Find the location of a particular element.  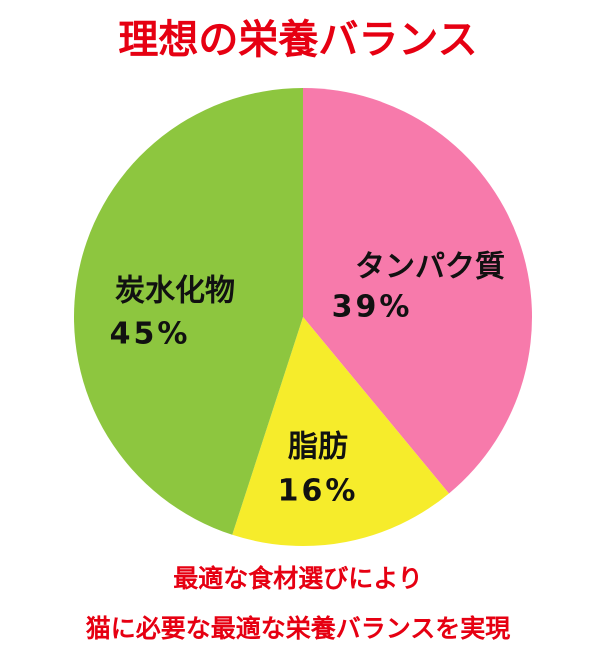

slice-label: タンパク質 is located at coordinates (430, 267).